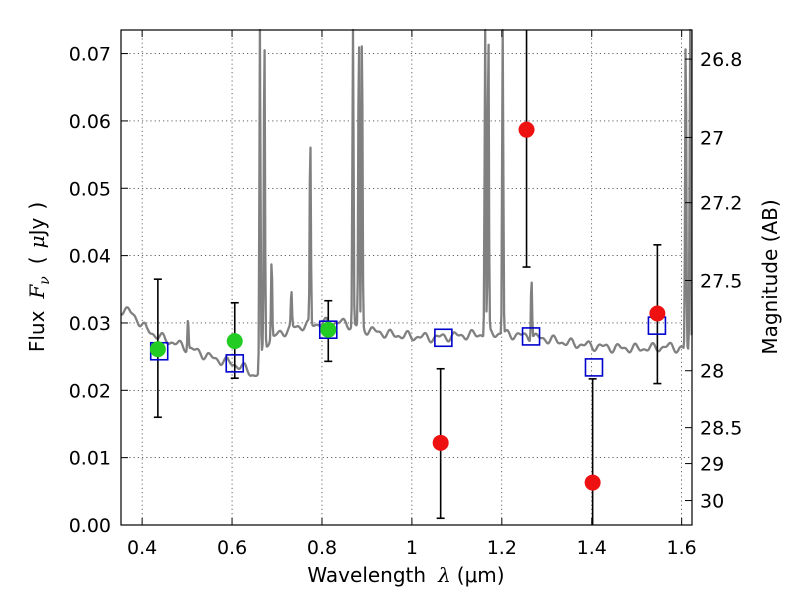  What do you see at coordinates (721, 60) in the screenshot?
I see `y2-tick-label: 26.8` at bounding box center [721, 60].